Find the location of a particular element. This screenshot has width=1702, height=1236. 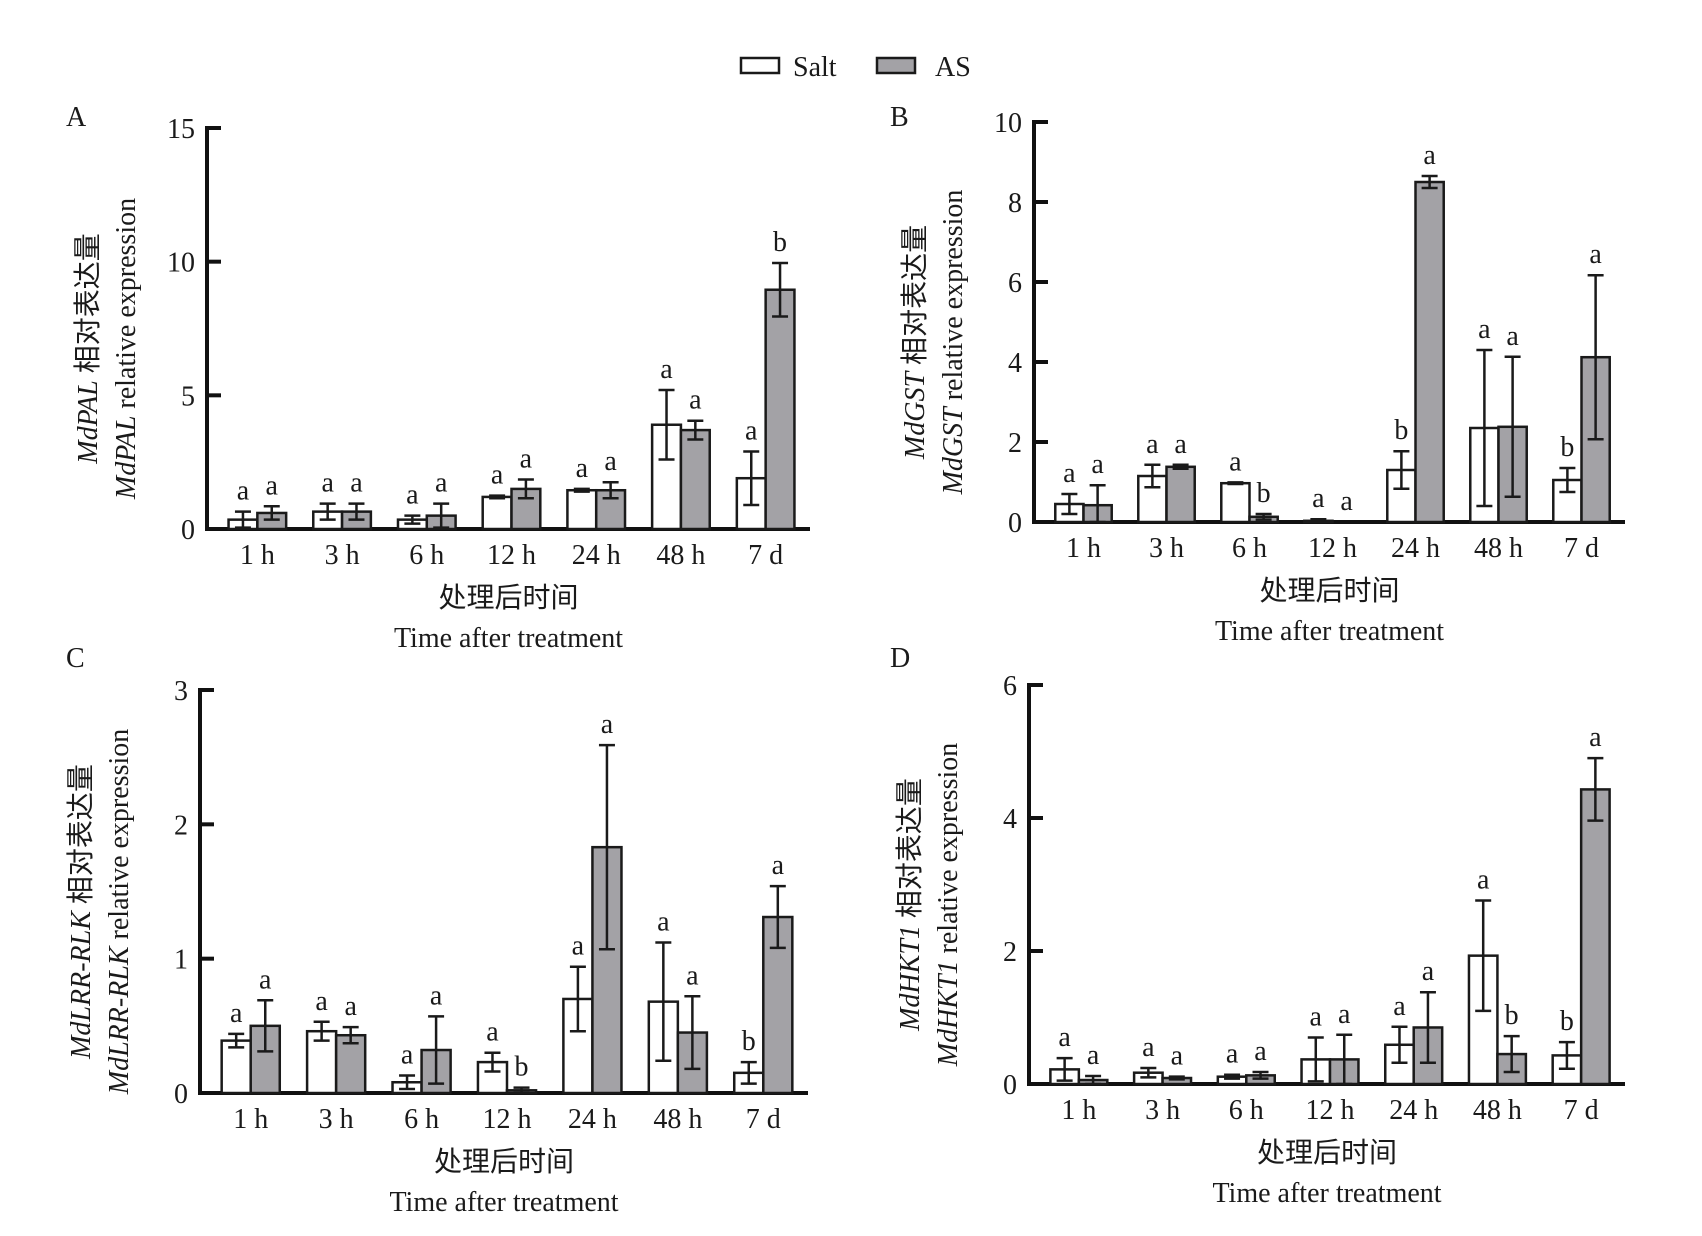

y-axis-label-cn: MdLRR-RLK 相对表达量 is located at coordinates (81, 912).